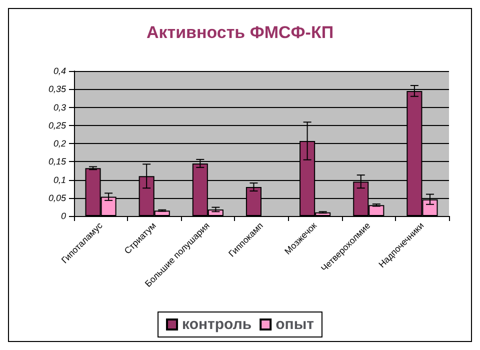 The width and height of the screenshot is (480, 350). Describe the element at coordinates (59, 107) in the screenshot. I see `y-tick-label: 0,3` at that location.